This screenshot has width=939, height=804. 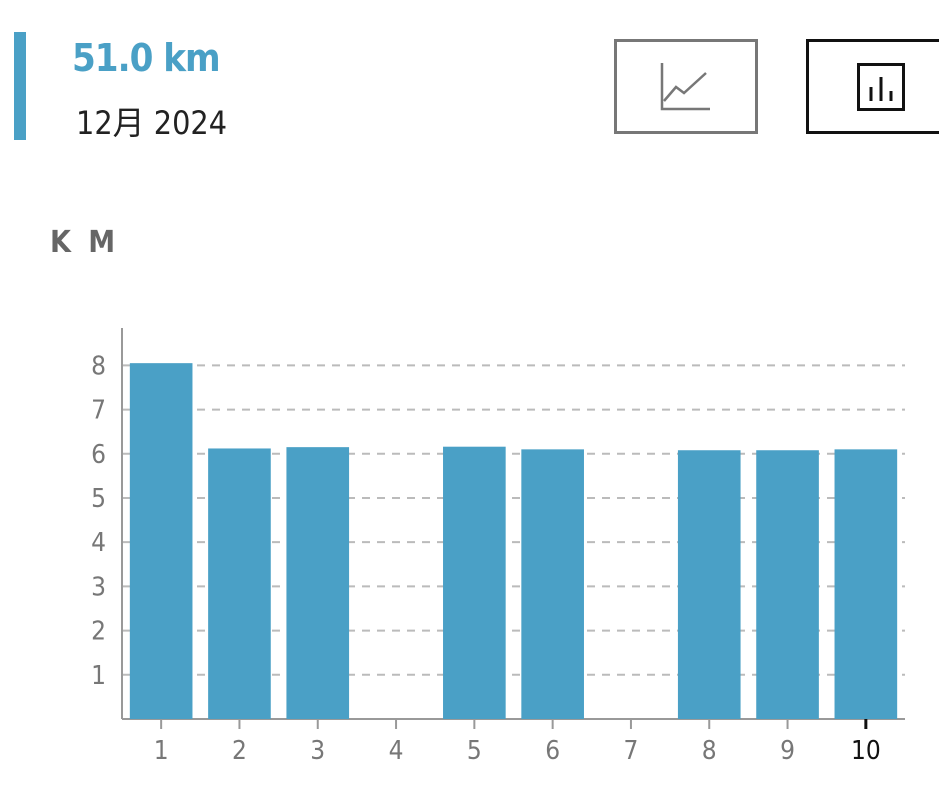 I want to click on x-tick-label: 3, so click(x=317, y=751).